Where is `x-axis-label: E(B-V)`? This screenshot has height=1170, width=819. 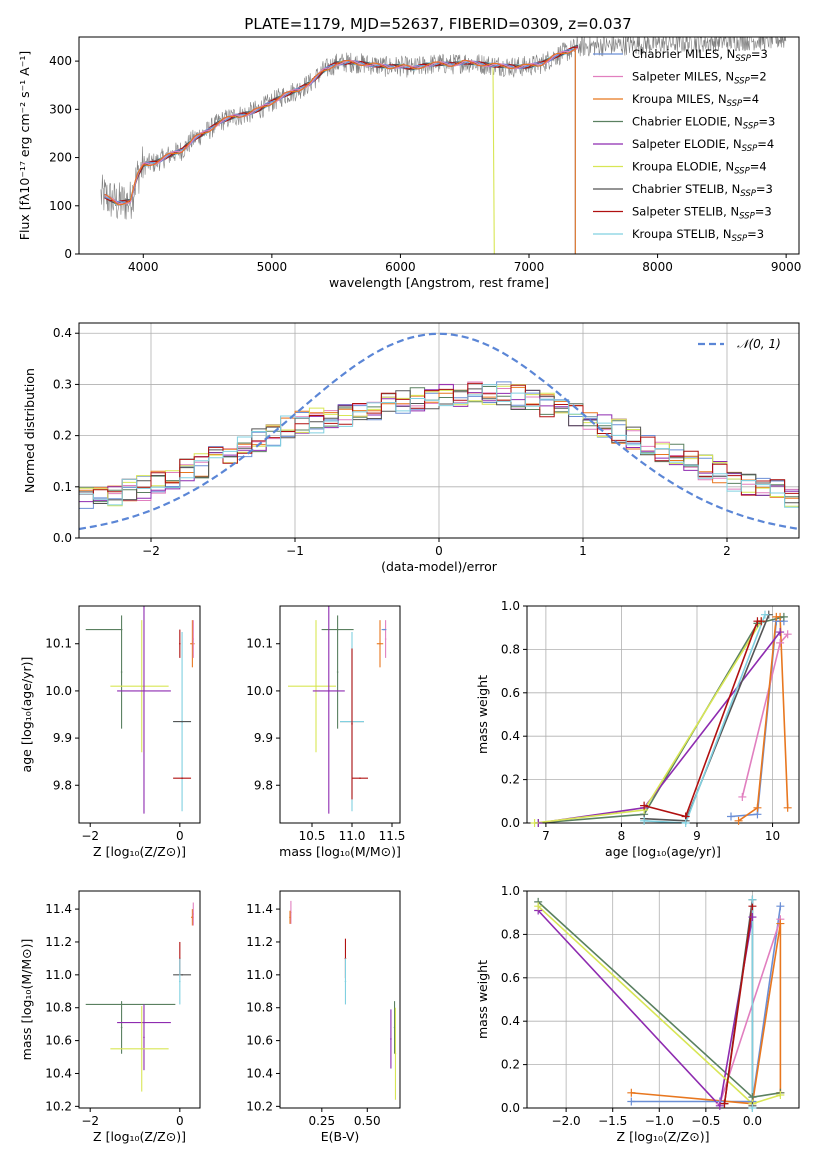 x-axis-label: E(B-V) is located at coordinates (340, 1136).